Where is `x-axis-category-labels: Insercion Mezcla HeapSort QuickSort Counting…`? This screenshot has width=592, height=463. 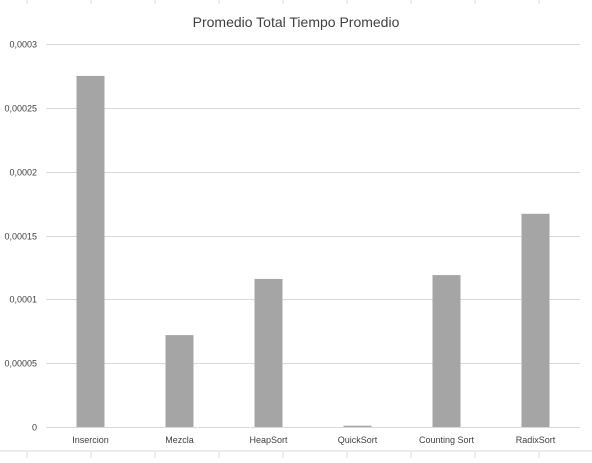 x-axis-category-labels: Insercion Mezcla HeapSort QuickSort Counting… is located at coordinates (314, 440).